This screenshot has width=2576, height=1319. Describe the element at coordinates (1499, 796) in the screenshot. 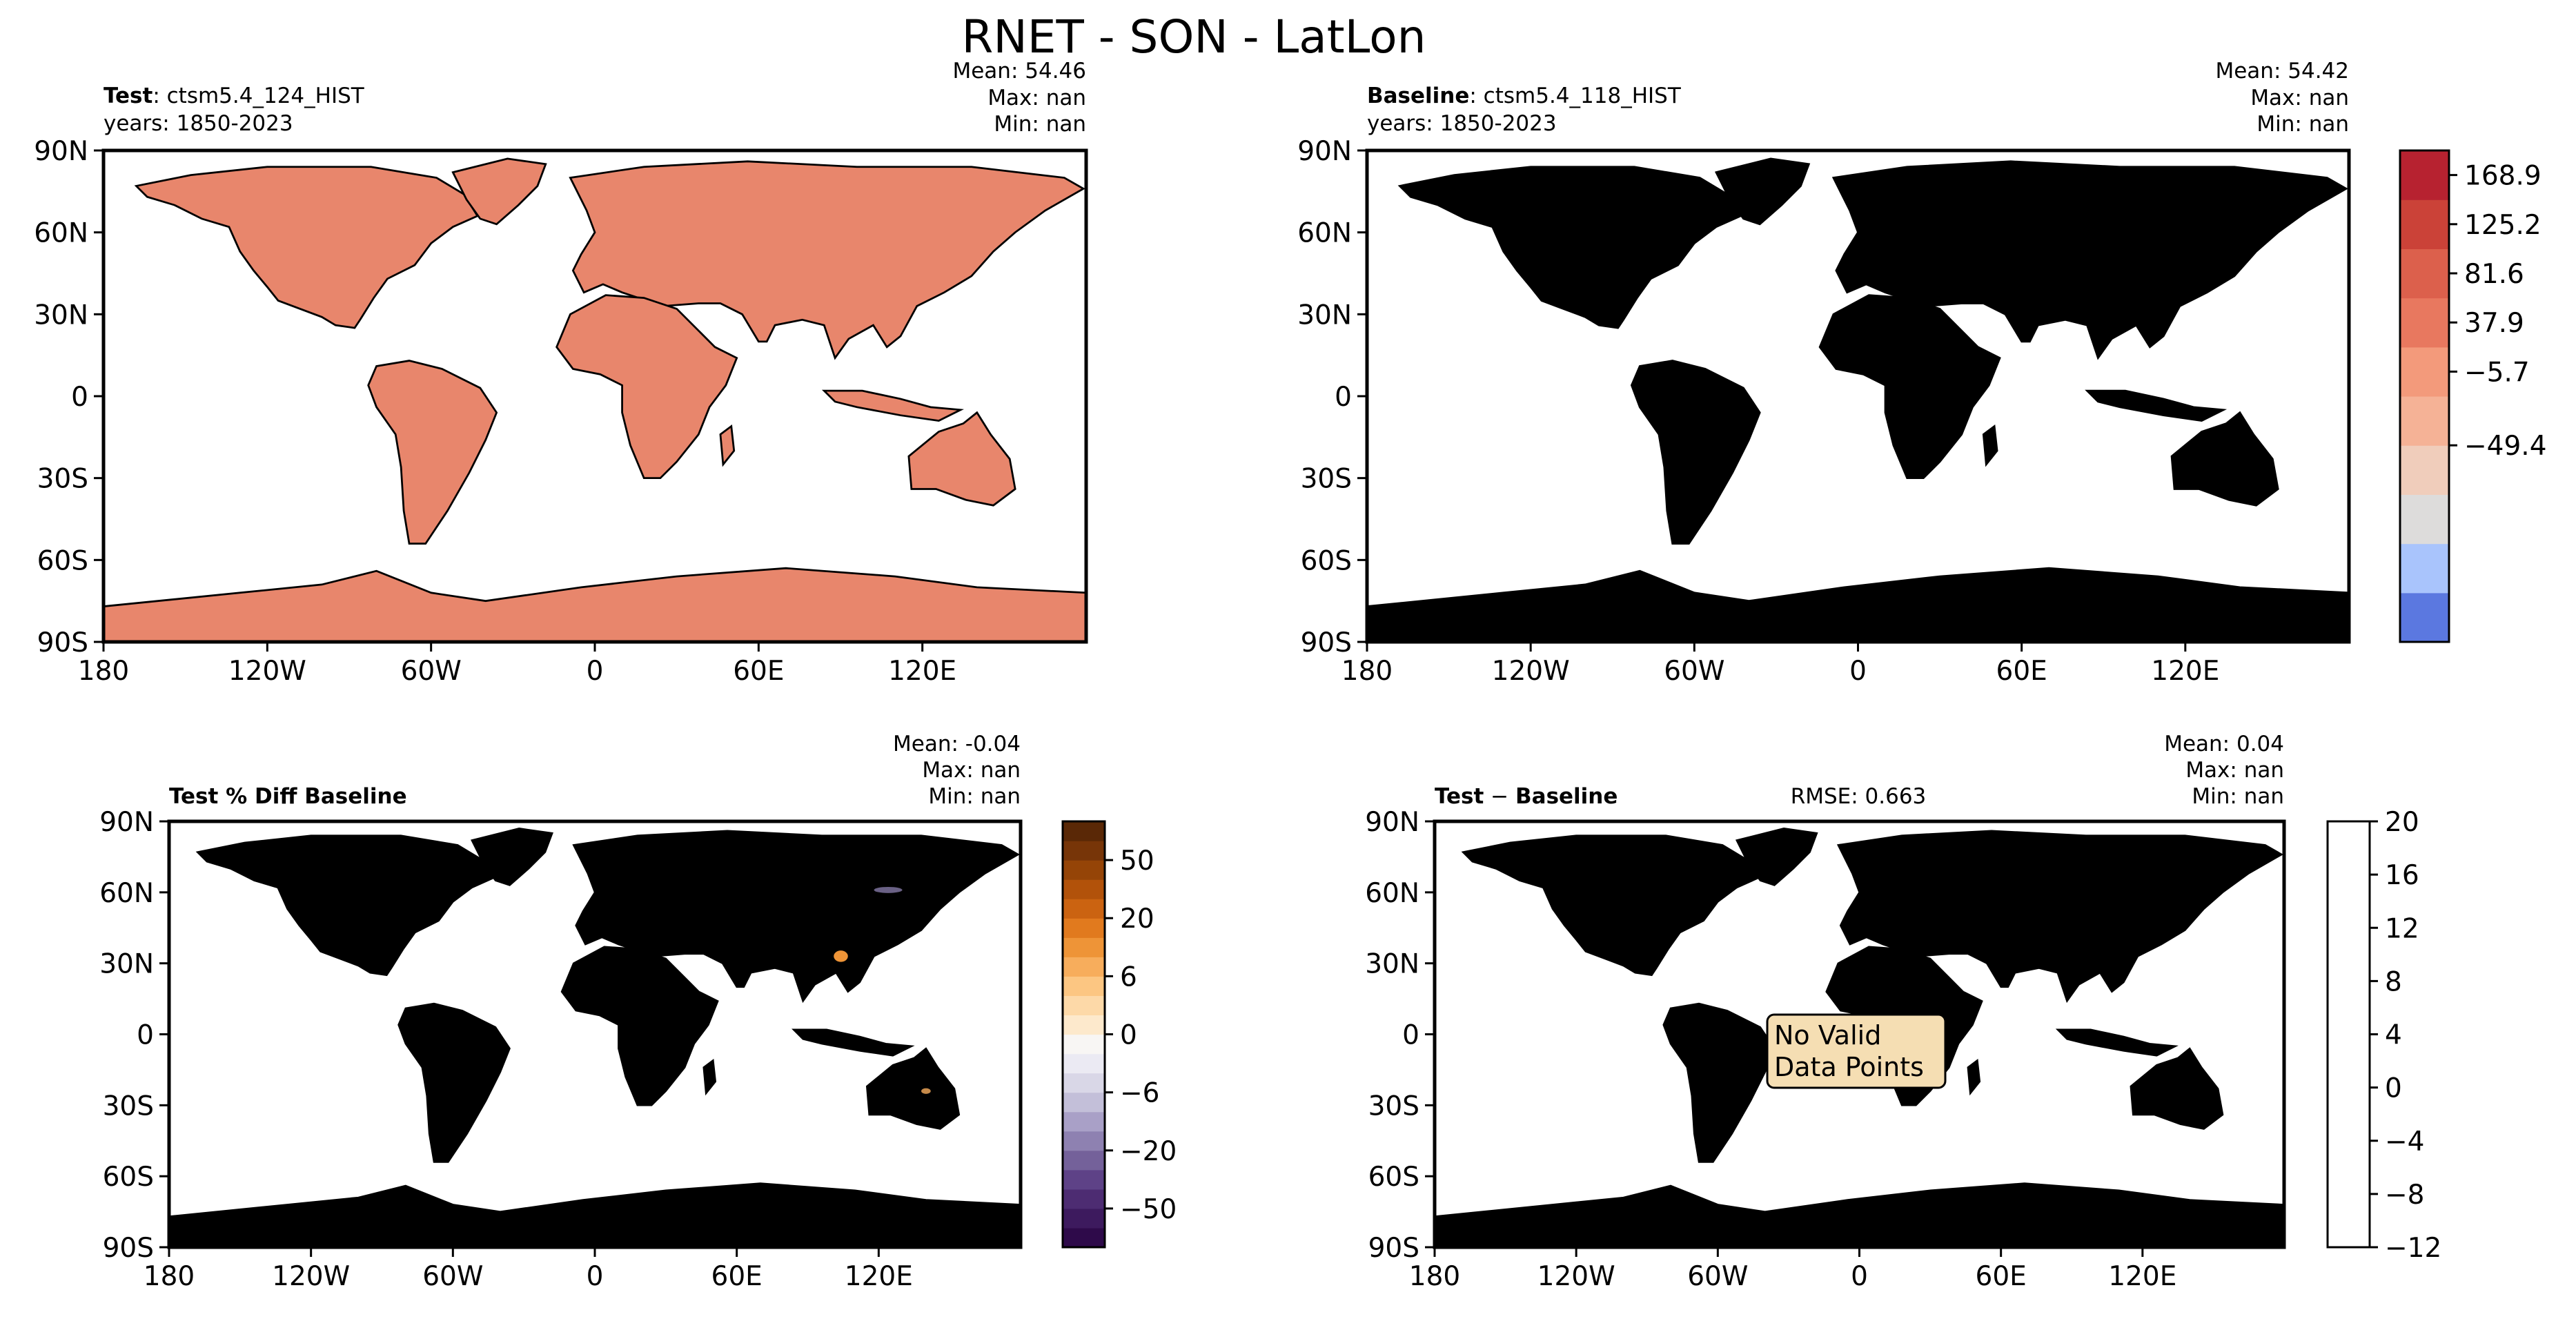

I see `diff-label-minus: −` at that location.